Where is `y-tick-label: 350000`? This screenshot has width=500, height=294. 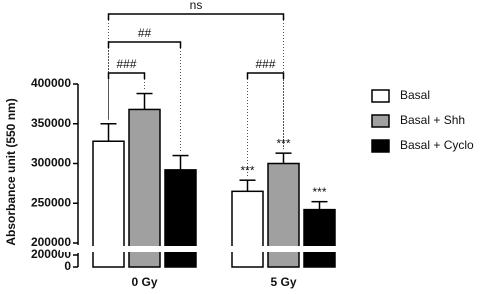
y-tick-label: 350000 is located at coordinates (51, 123).